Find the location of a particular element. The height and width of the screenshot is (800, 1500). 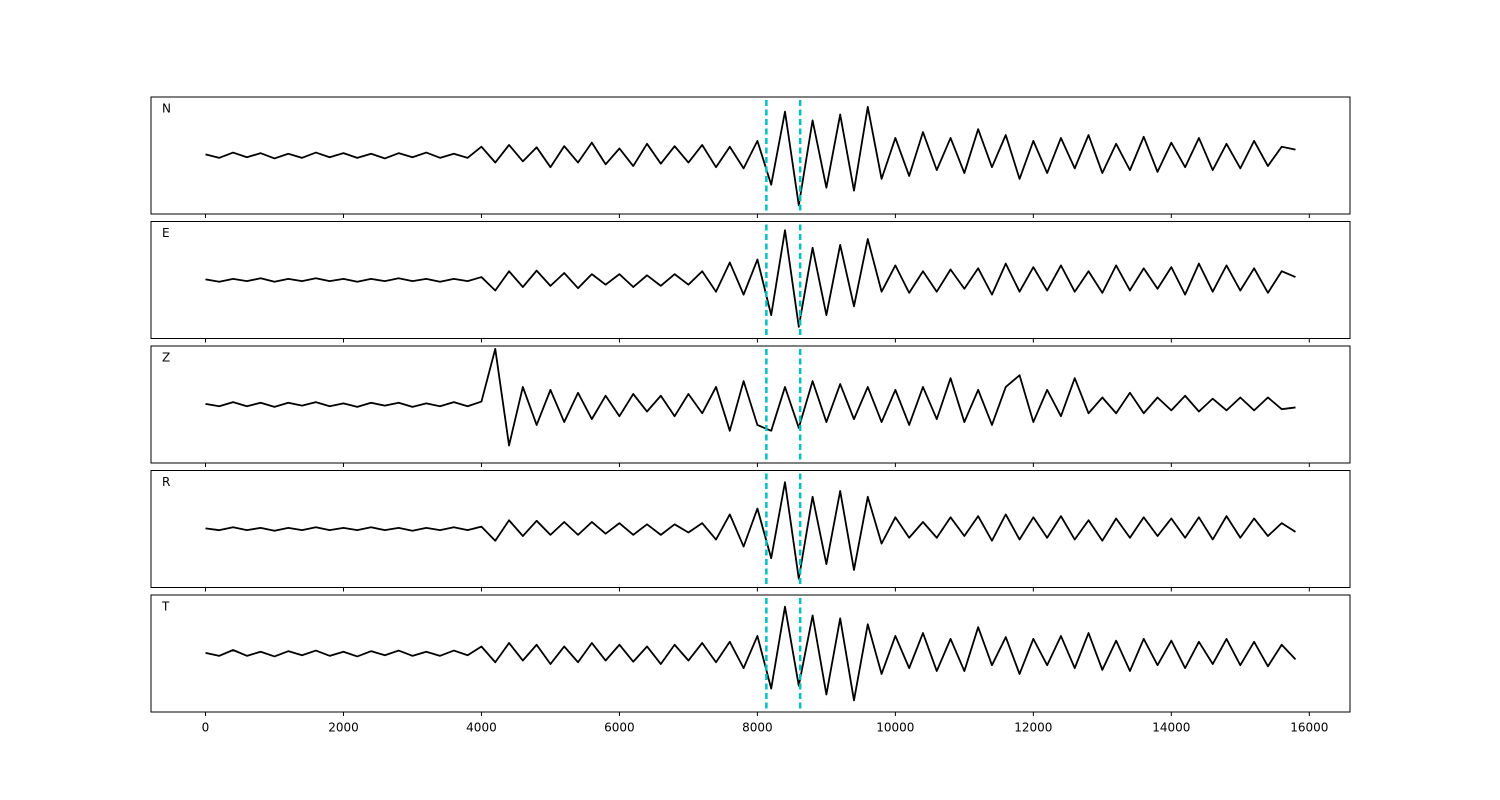

panel-label: N is located at coordinates (166, 109).